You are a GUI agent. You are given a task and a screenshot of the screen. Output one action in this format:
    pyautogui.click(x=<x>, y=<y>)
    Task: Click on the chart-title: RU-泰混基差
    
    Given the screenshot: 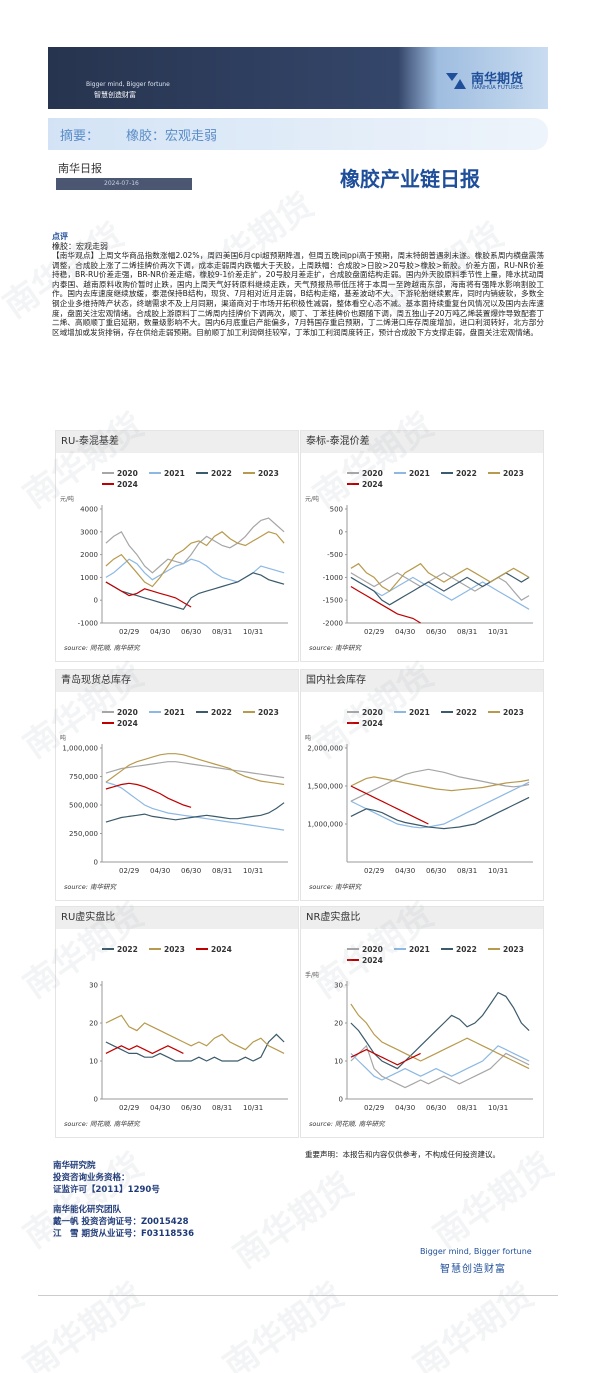 What is the action you would take?
    pyautogui.click(x=177, y=442)
    